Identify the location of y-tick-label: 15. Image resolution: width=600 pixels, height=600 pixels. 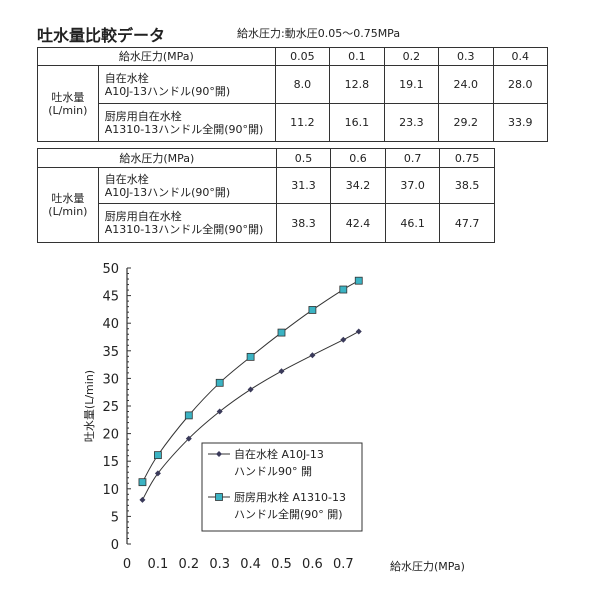
(110, 462).